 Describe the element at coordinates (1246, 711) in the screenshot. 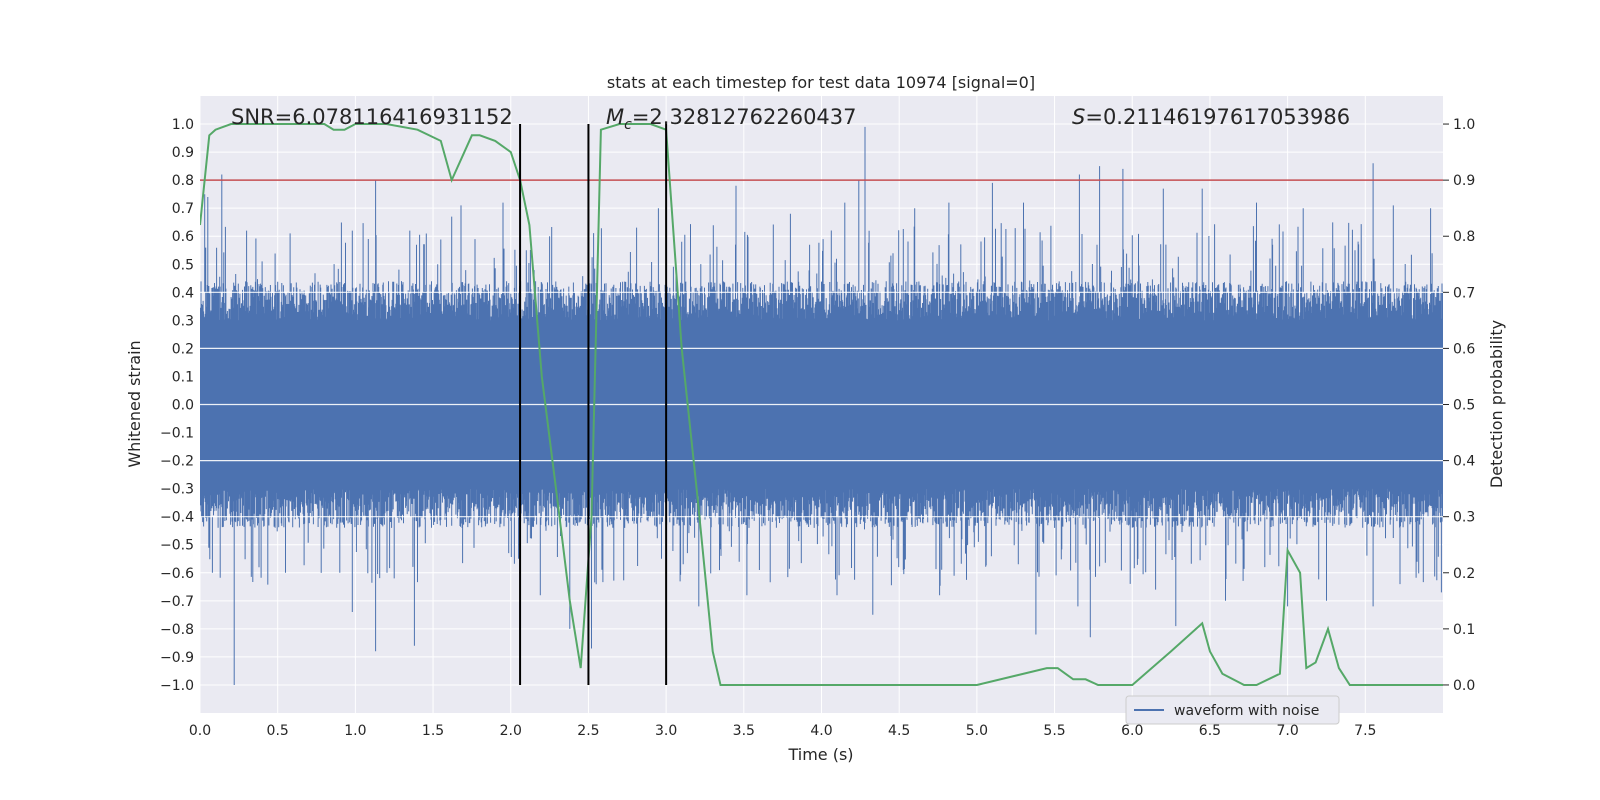

I see `legend-label-waveform: waveform with noise` at that location.